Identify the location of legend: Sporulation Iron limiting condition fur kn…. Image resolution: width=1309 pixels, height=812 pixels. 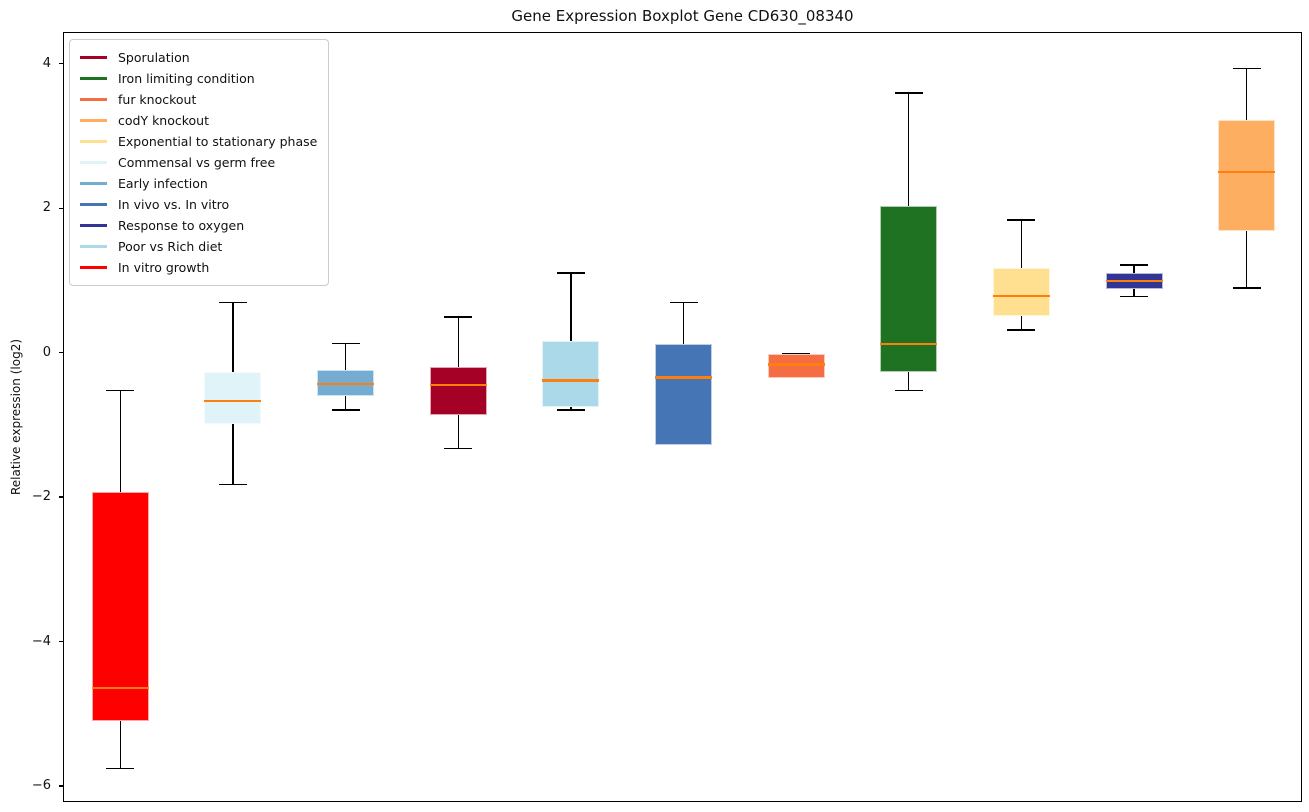
(199, 162).